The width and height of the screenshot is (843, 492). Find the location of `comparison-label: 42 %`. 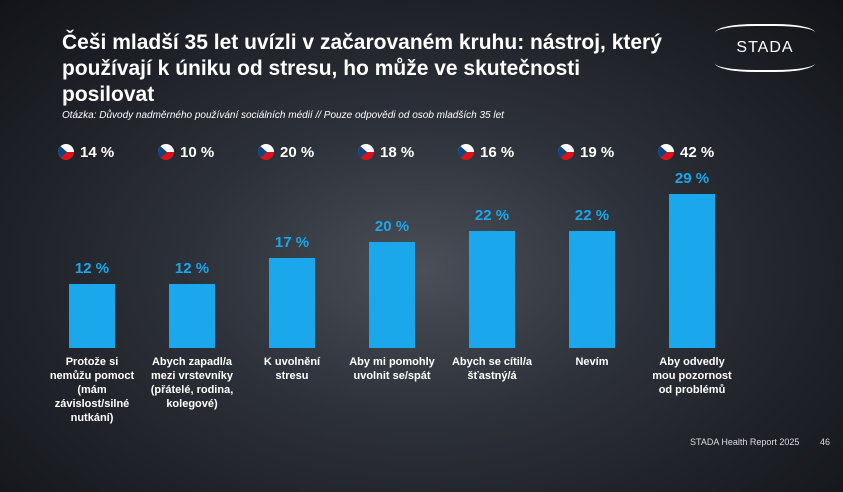

comparison-label: 42 % is located at coordinates (697, 152).